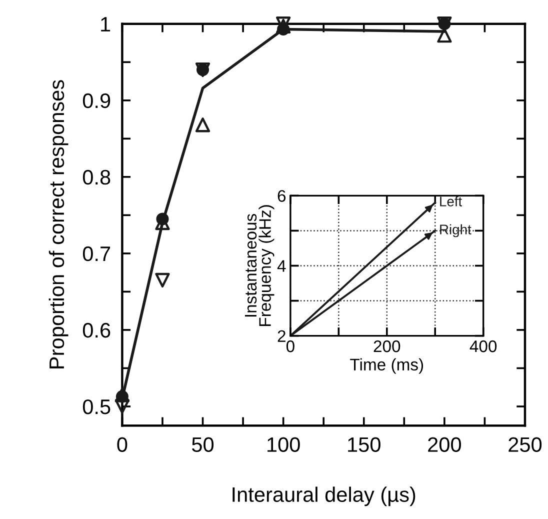 This screenshot has height=519, width=548. What do you see at coordinates (282, 196) in the screenshot?
I see `y-tick-label: 6` at bounding box center [282, 196].